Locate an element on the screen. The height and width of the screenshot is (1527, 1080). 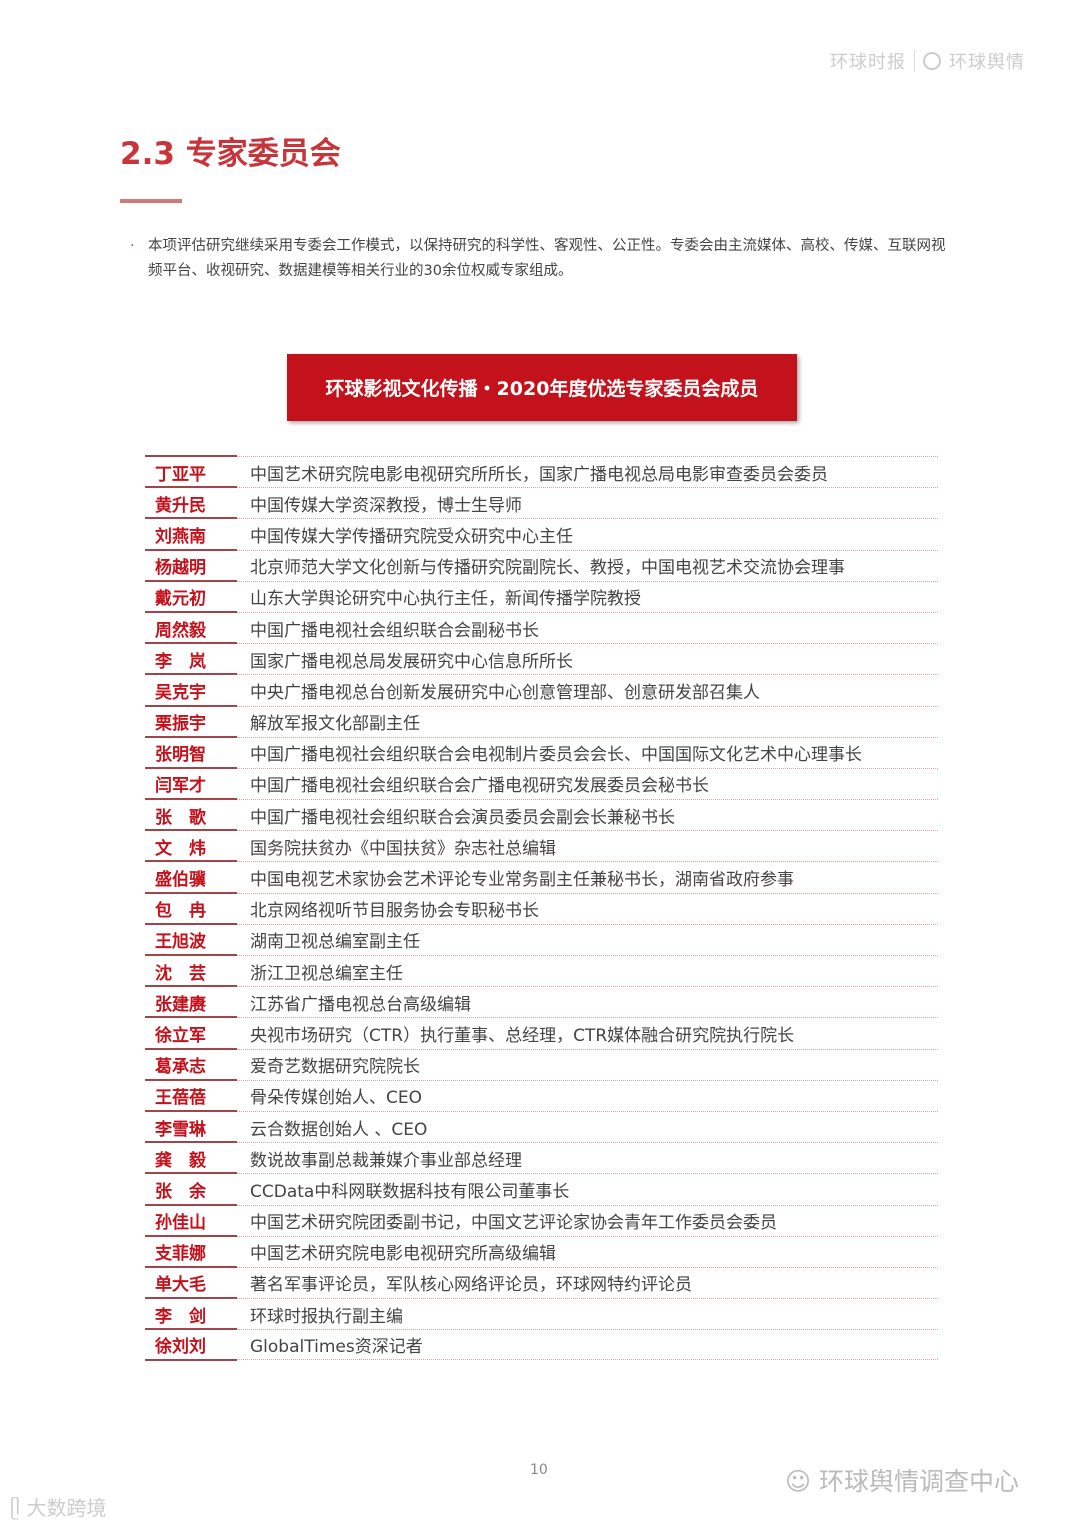
member-row: 丁亚平 中国艺术研究院电影电视研究所所长，国家广播电视总局电影审查委员会委员 is located at coordinates (541, 470).